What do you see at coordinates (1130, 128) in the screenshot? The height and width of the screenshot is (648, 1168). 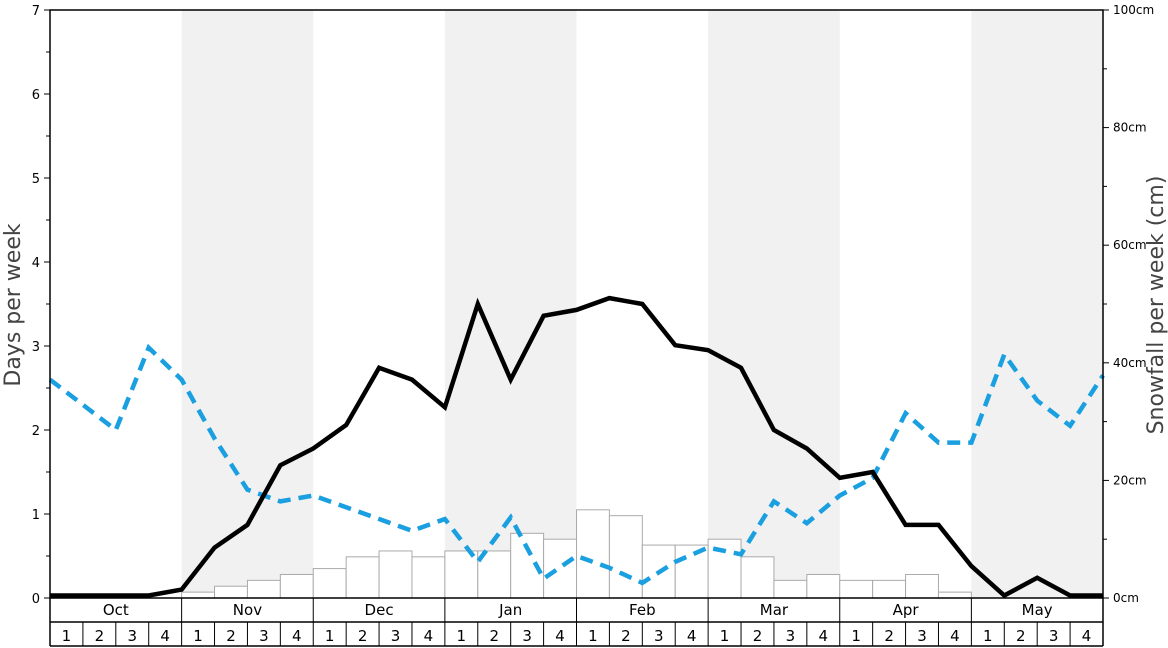 I see `right-tick-label: 80cm` at bounding box center [1130, 128].